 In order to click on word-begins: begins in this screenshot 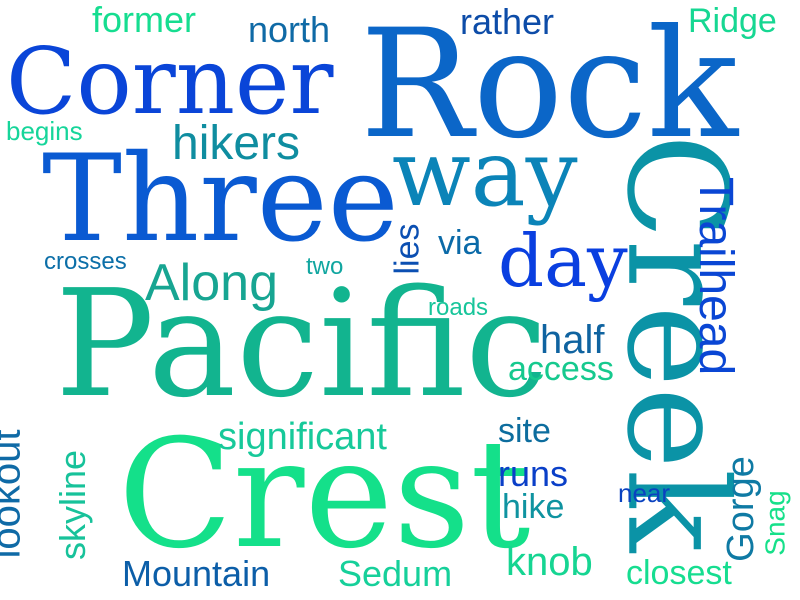, I will do `click(44, 131)`.